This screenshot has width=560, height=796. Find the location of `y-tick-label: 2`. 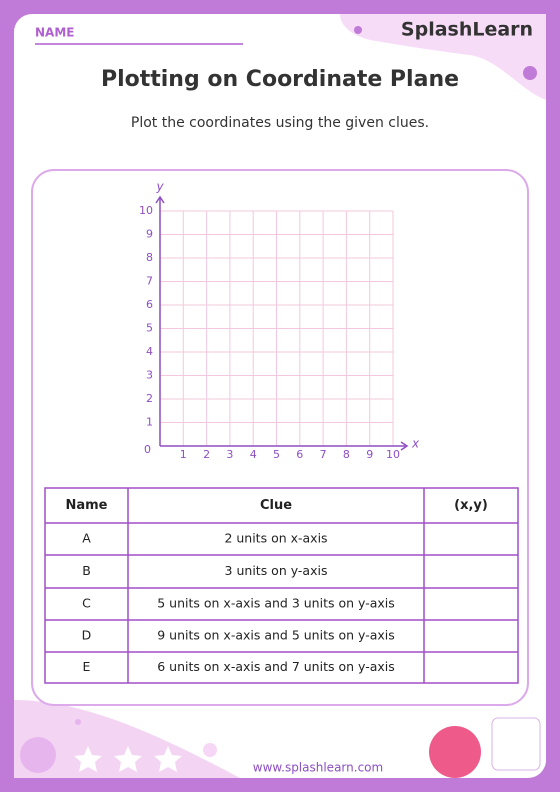

y-tick-label: 2 is located at coordinates (149, 398).